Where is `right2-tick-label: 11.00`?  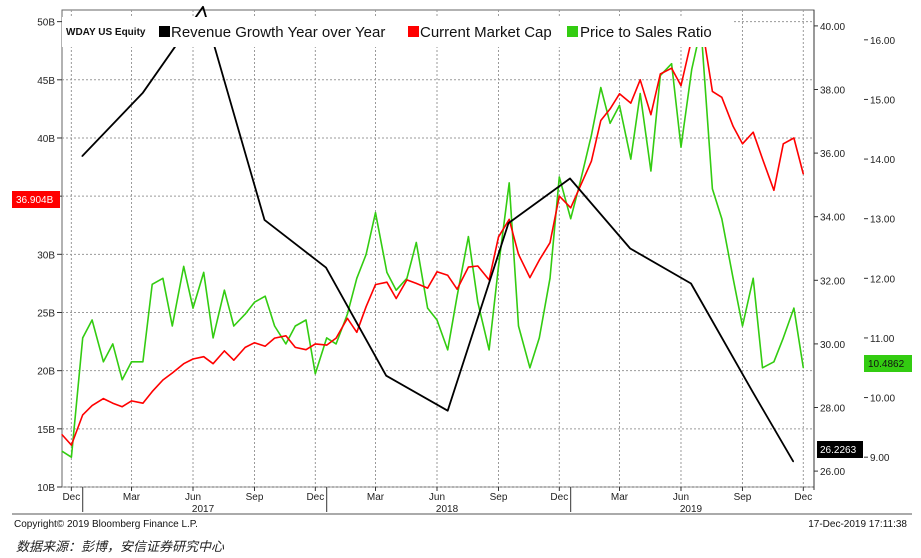
right2-tick-label: 11.00 is located at coordinates (882, 339).